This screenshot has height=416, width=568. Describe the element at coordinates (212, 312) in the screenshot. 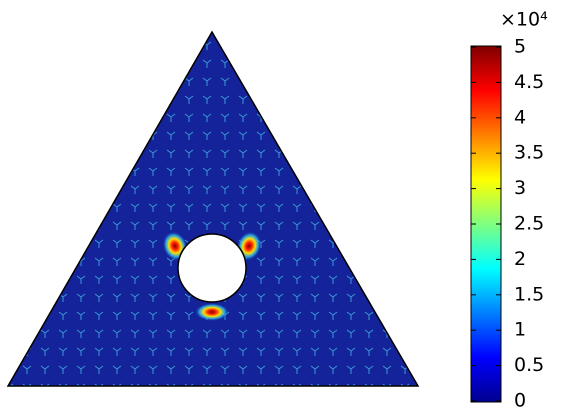

I see `peak` at that location.